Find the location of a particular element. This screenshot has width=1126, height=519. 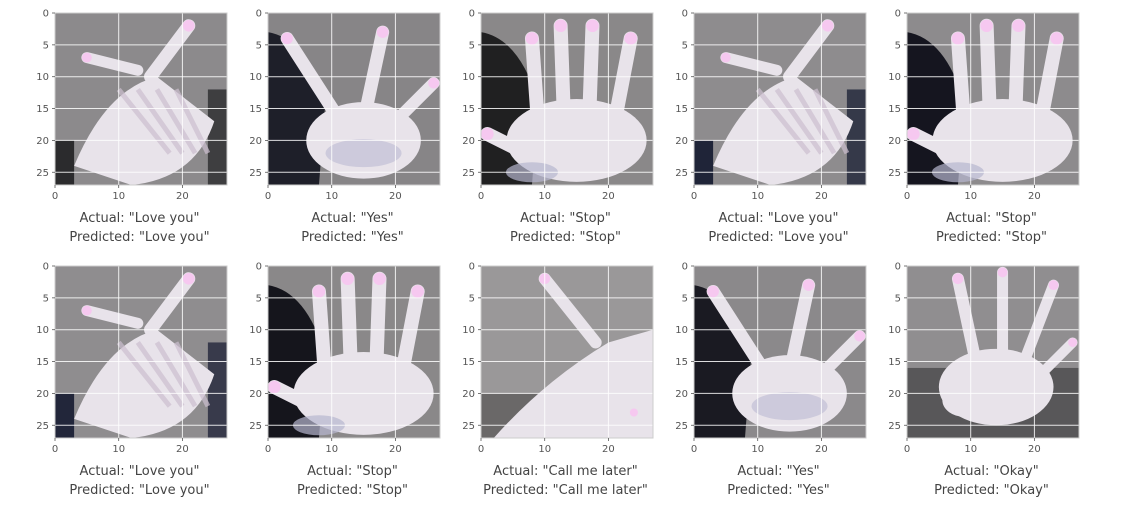

predicted-label: Predicted: "Call me later" is located at coordinates (565, 490).